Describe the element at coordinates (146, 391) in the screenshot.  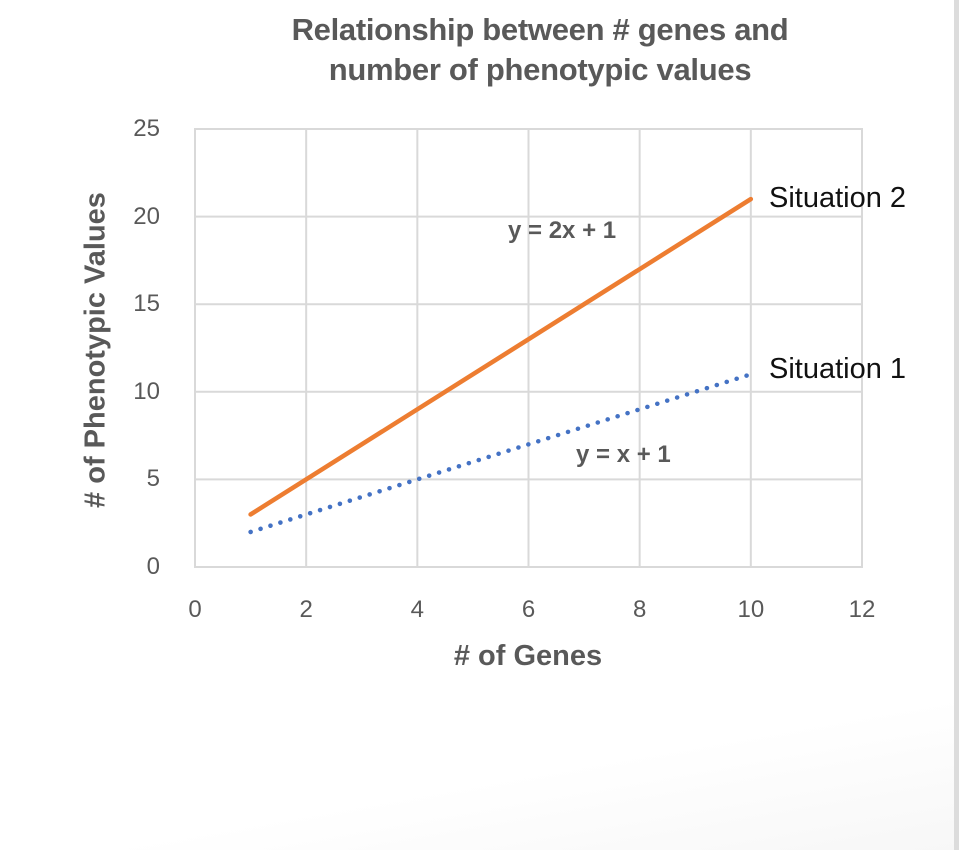
I see `y-tick-label: 10` at that location.